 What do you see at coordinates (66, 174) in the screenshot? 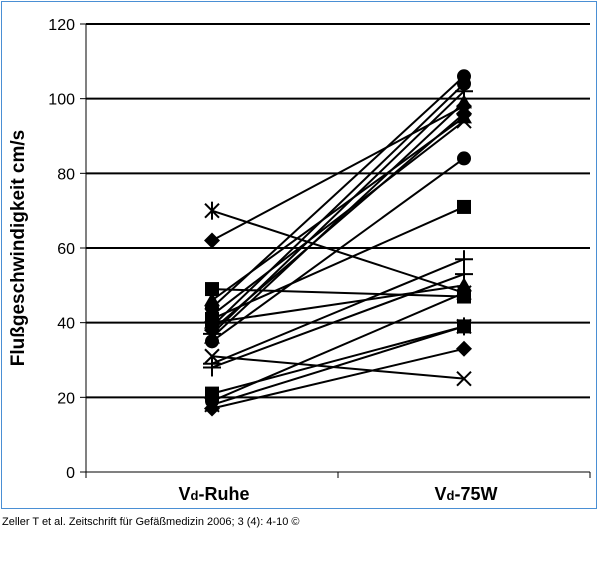
I see `y-tick-label: 80` at bounding box center [66, 174].